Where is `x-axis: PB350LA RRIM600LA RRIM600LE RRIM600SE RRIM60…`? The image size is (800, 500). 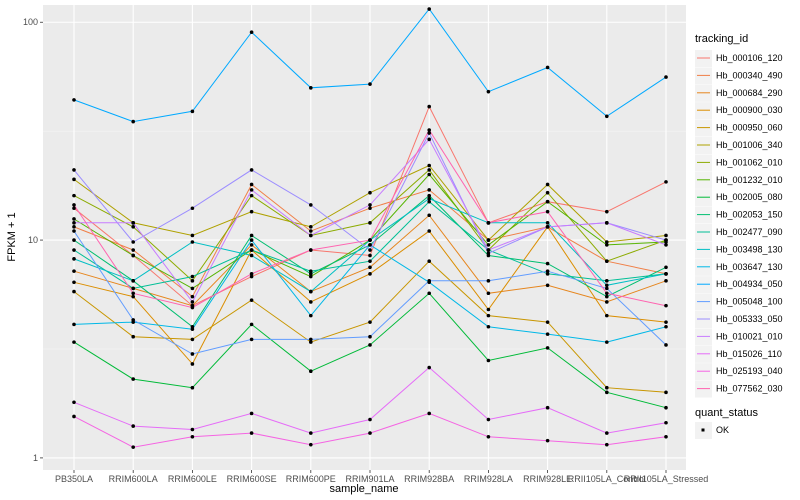 x-axis: PB350LA RRIM600LA RRIM600LE RRIM600SE RRIM60… is located at coordinates (381, 477).